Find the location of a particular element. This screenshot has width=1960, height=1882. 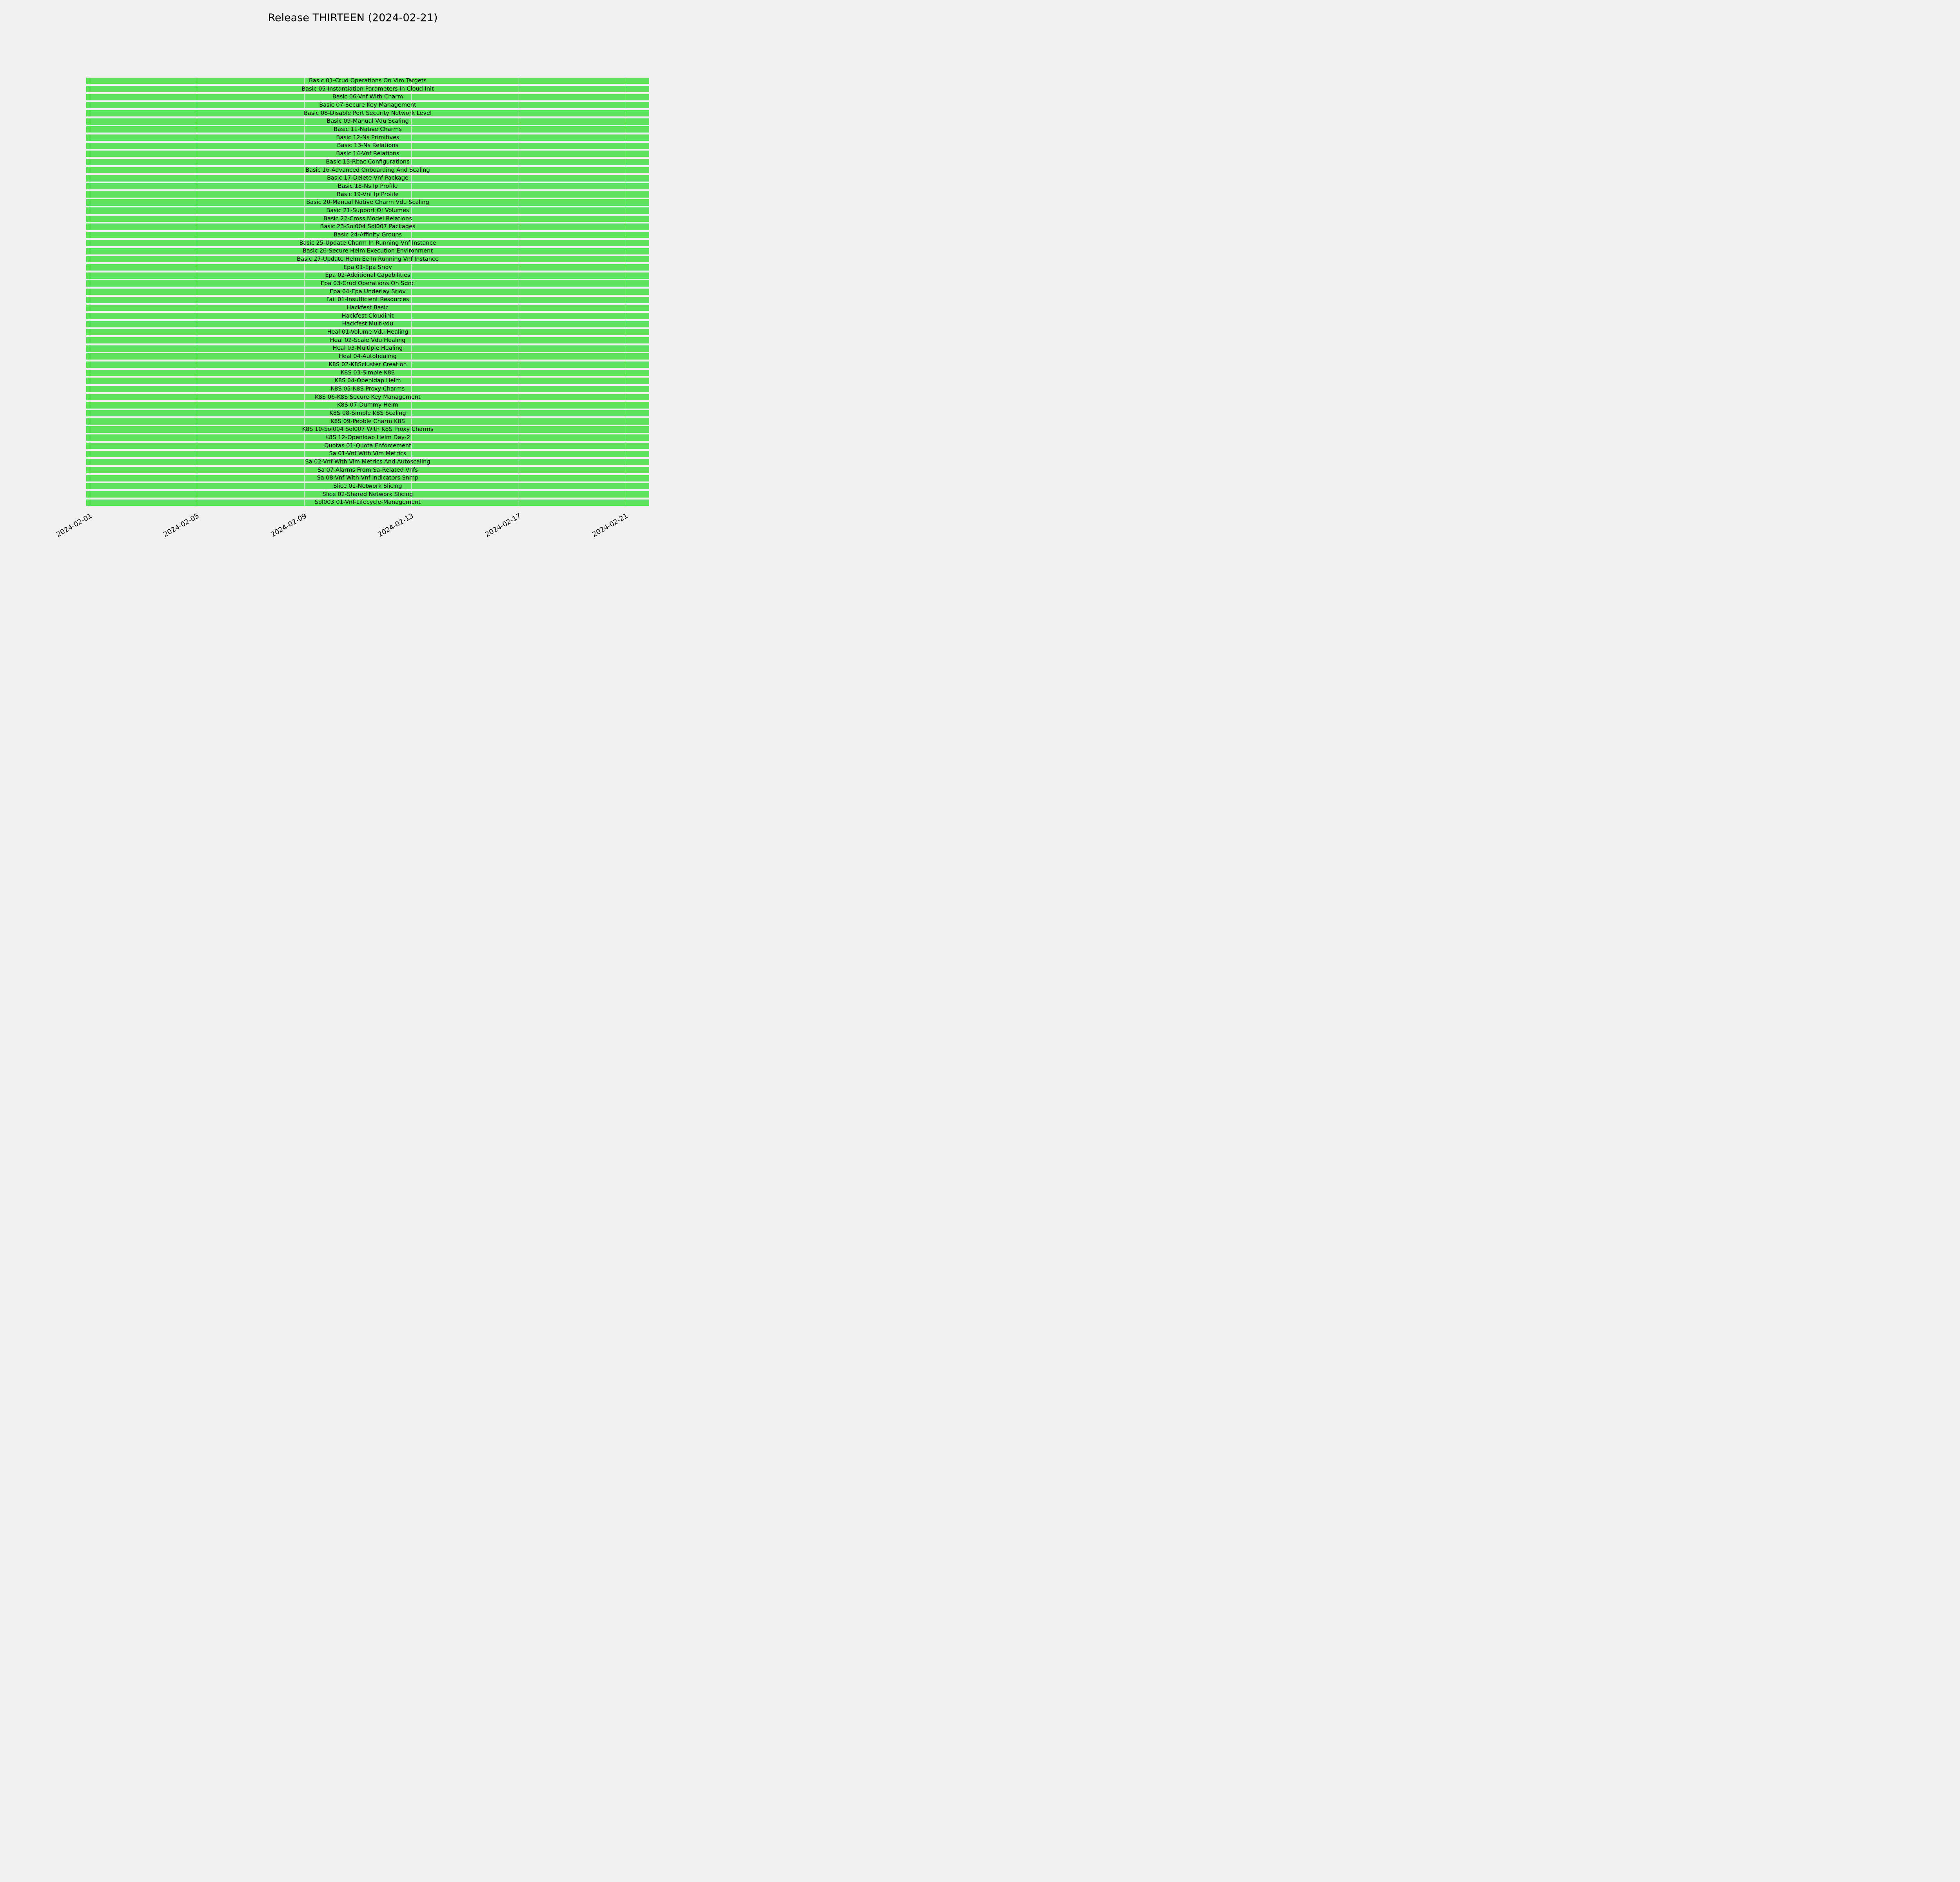

gantt-row: Basic 06-Vnf With Charm is located at coordinates (367, 97).